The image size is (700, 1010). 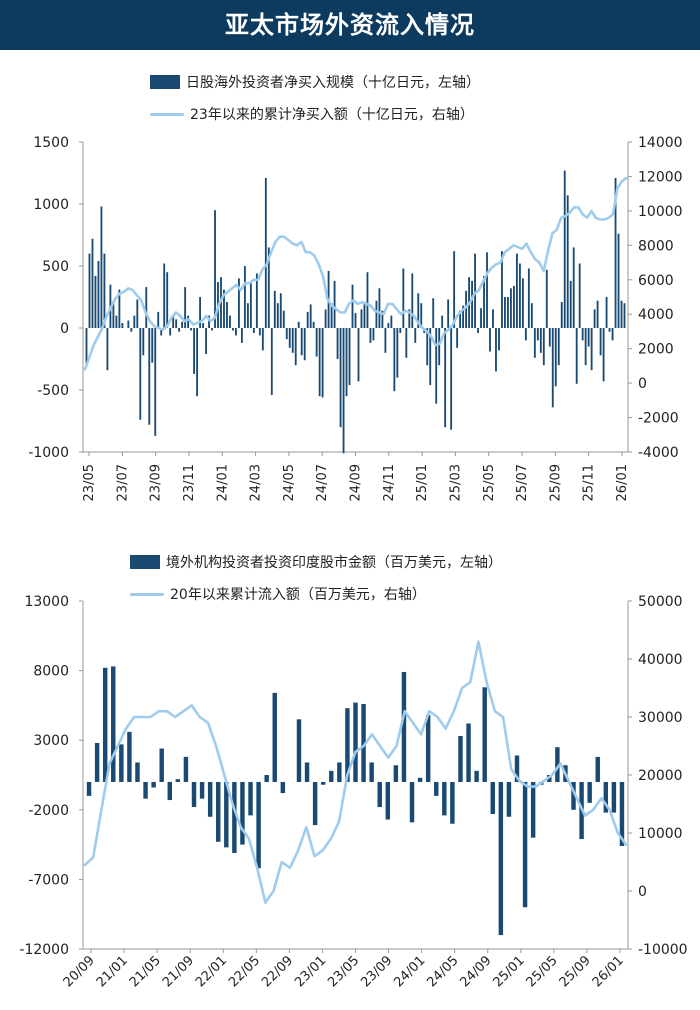 I want to click on x-tick-label: 25/09, so click(x=575, y=971).